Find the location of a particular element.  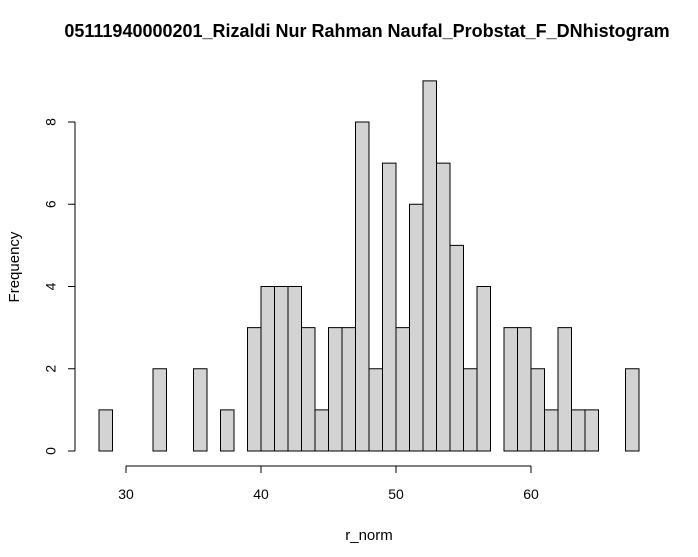

x-tick-label: 30 is located at coordinates (126, 494).